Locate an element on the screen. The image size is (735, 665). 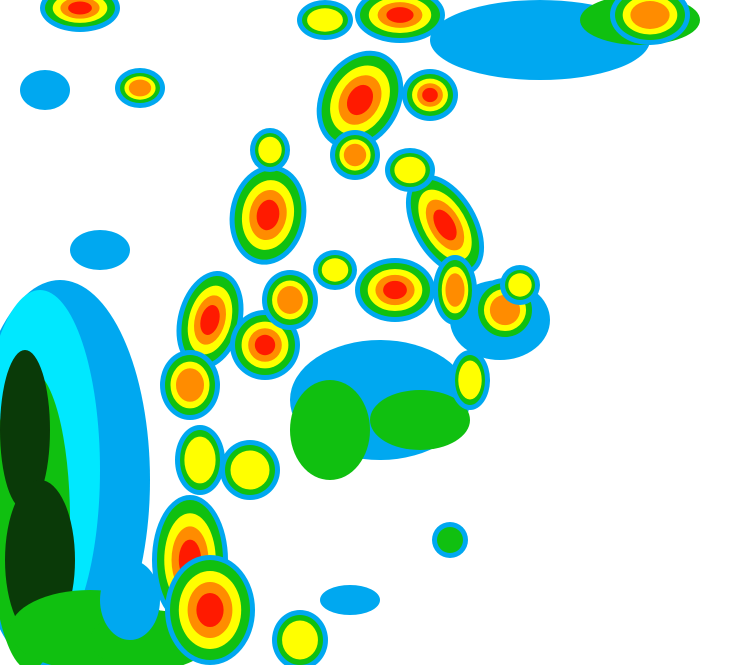
storm-green-zone is located at coordinates (450, 540).